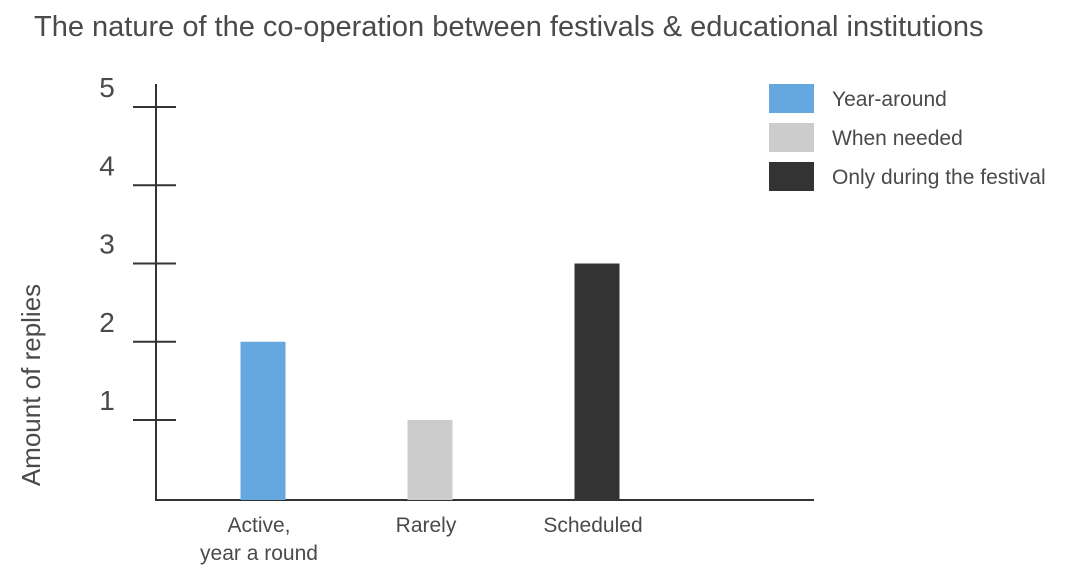 Image resolution: width=1072 pixels, height=566 pixels. Describe the element at coordinates (421, 539) in the screenshot. I see `category-labels: Active, year a round Rarely Scheduled` at that location.